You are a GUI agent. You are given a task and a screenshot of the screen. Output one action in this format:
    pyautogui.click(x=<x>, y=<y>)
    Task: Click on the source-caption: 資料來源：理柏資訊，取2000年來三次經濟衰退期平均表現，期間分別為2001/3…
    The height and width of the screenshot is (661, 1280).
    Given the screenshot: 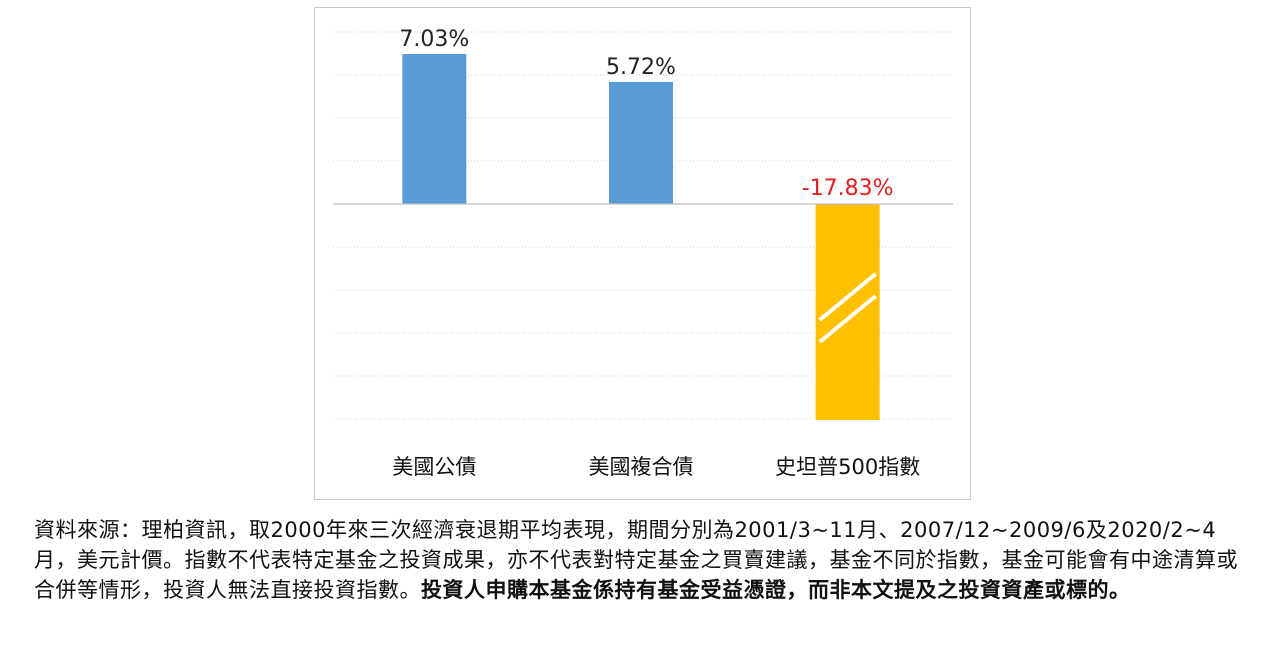 What is the action you would take?
    pyautogui.click(x=645, y=560)
    